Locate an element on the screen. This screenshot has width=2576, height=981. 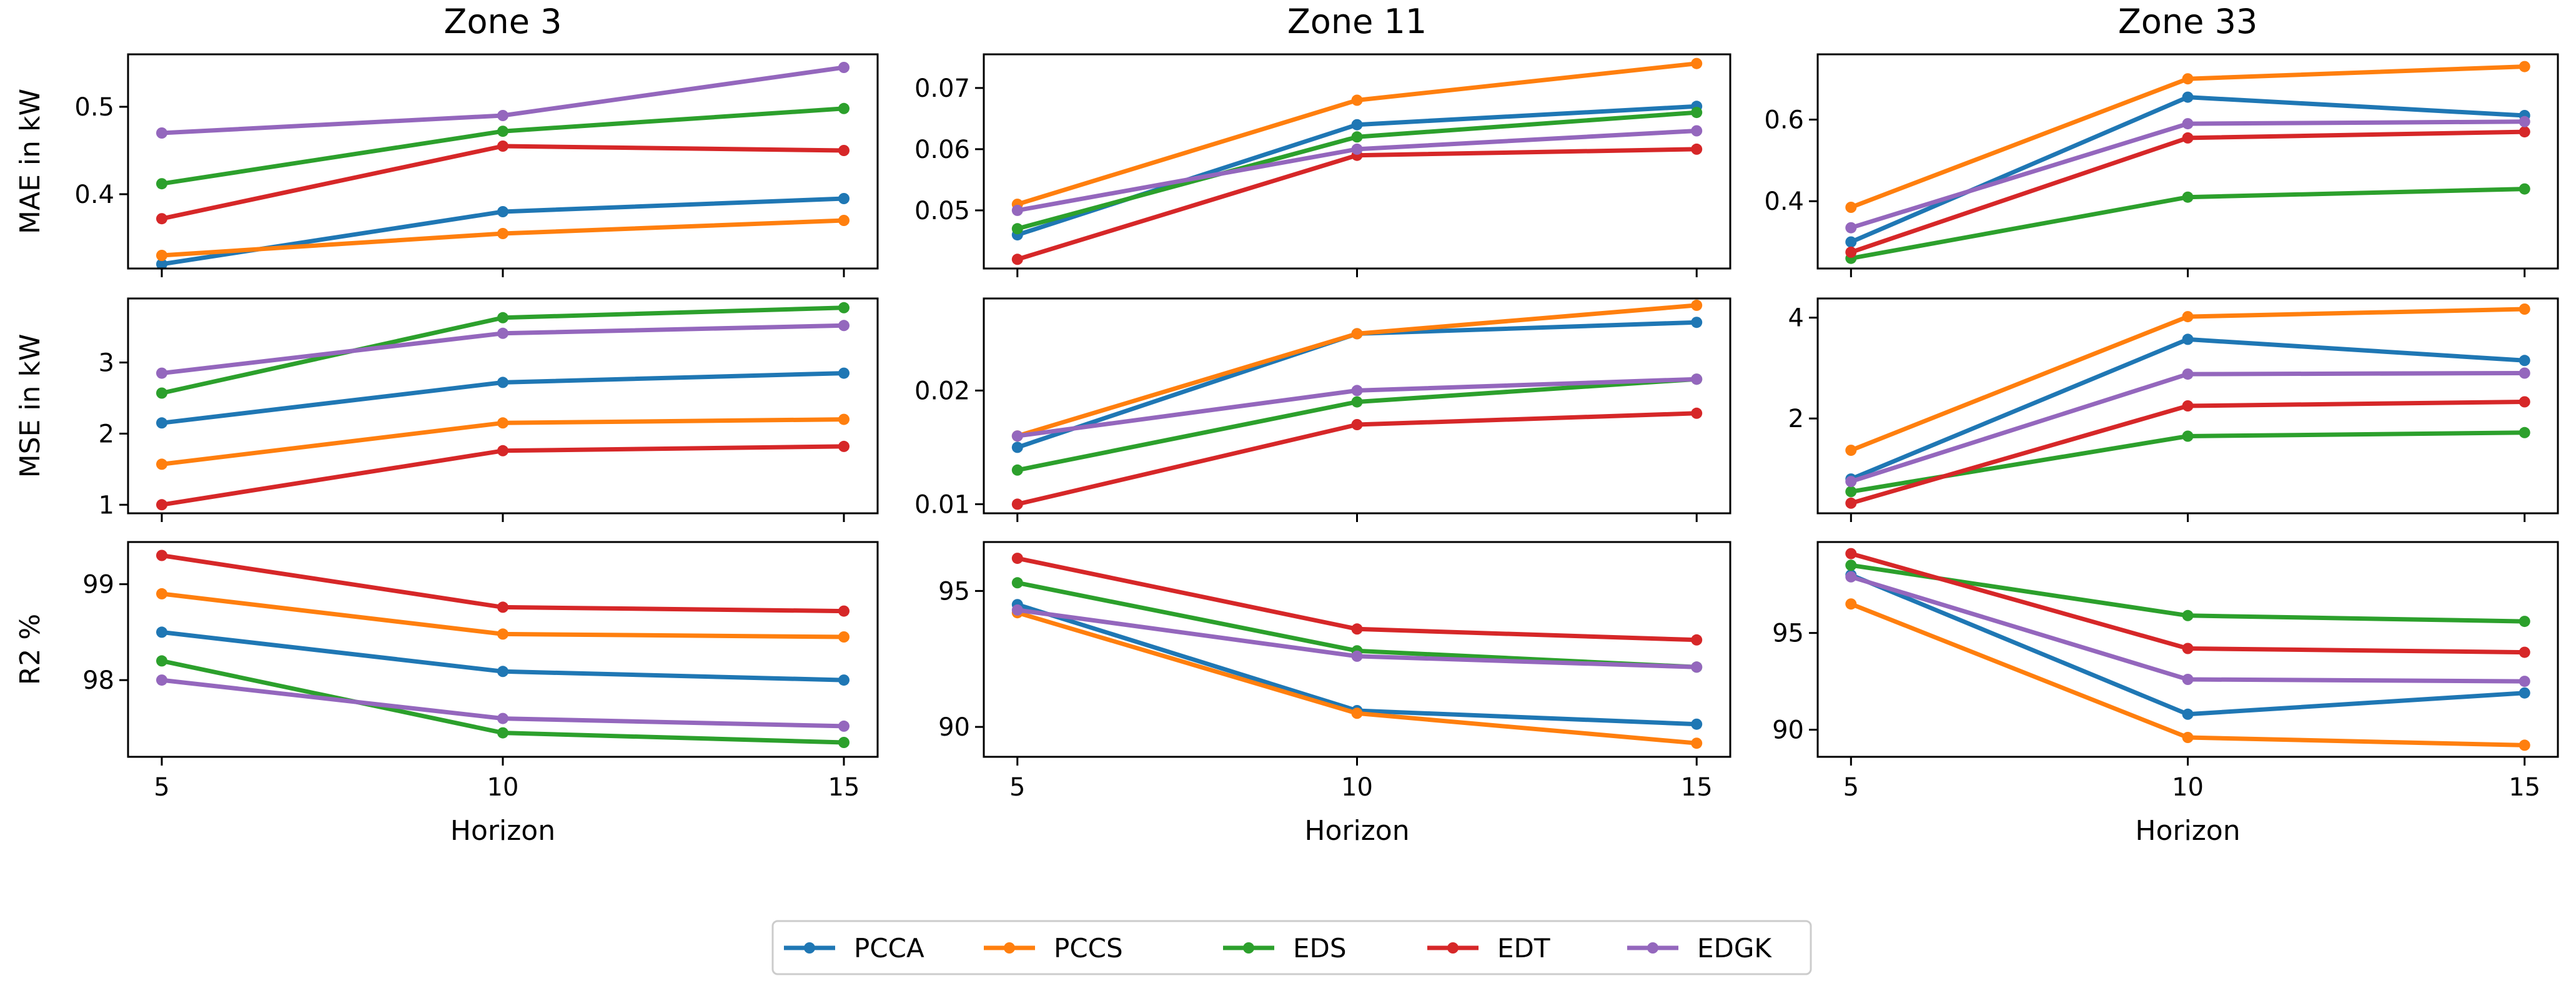
panel-zone-33-mse: 24 is located at coordinates (2173, 409).